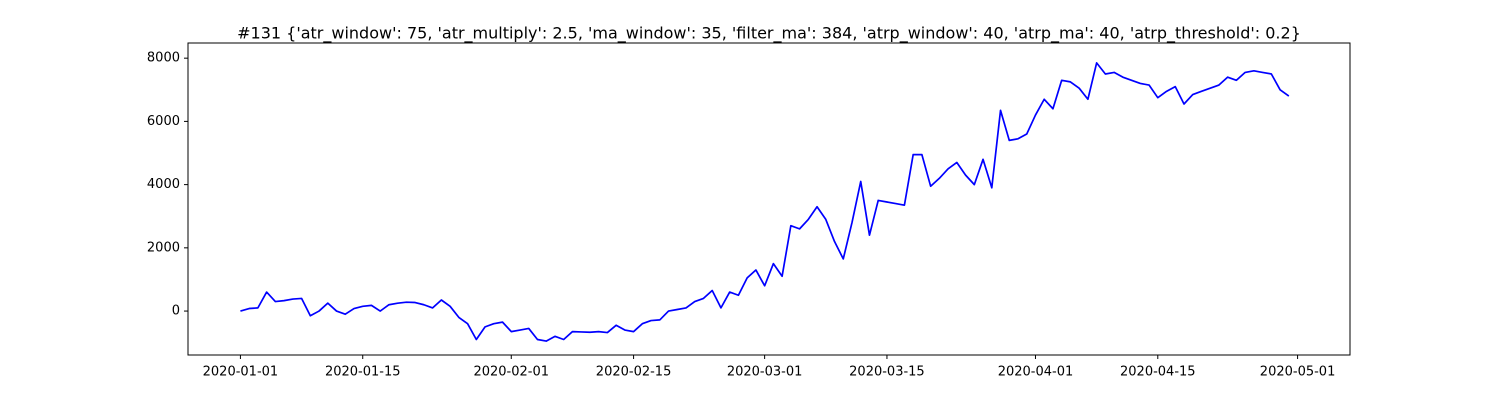 The width and height of the screenshot is (1500, 400). Describe the element at coordinates (1298, 372) in the screenshot. I see `x-tick-label: 2020-05-01` at that location.